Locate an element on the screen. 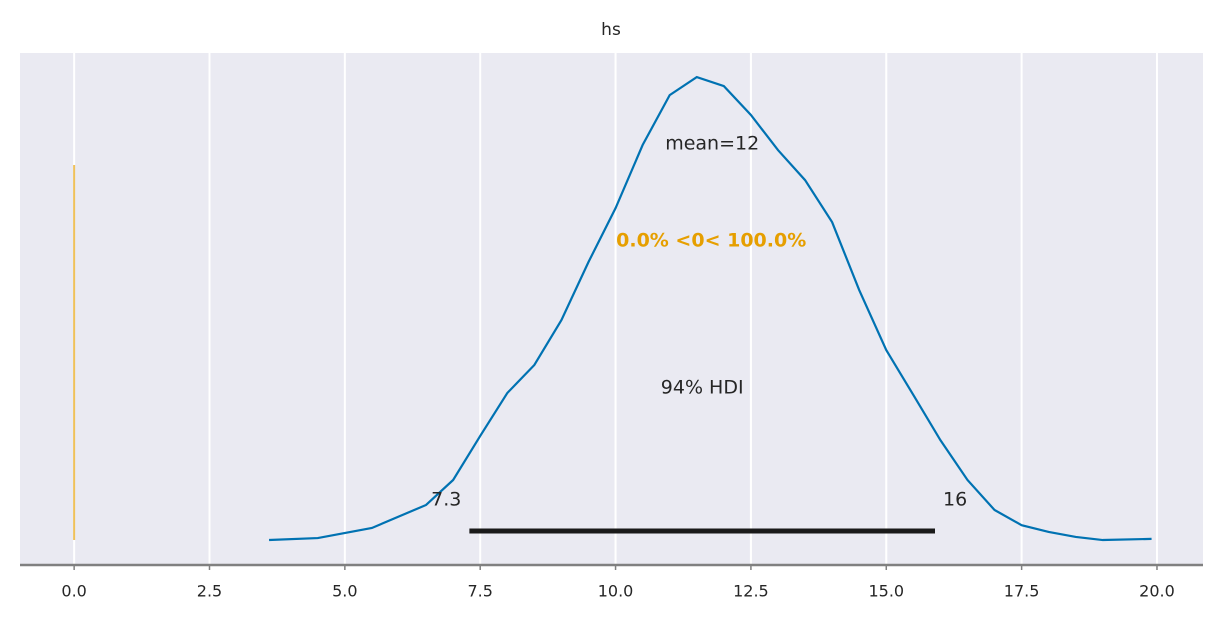 The width and height of the screenshot is (1223, 623). x-tick-label: 2.5 is located at coordinates (209, 591).